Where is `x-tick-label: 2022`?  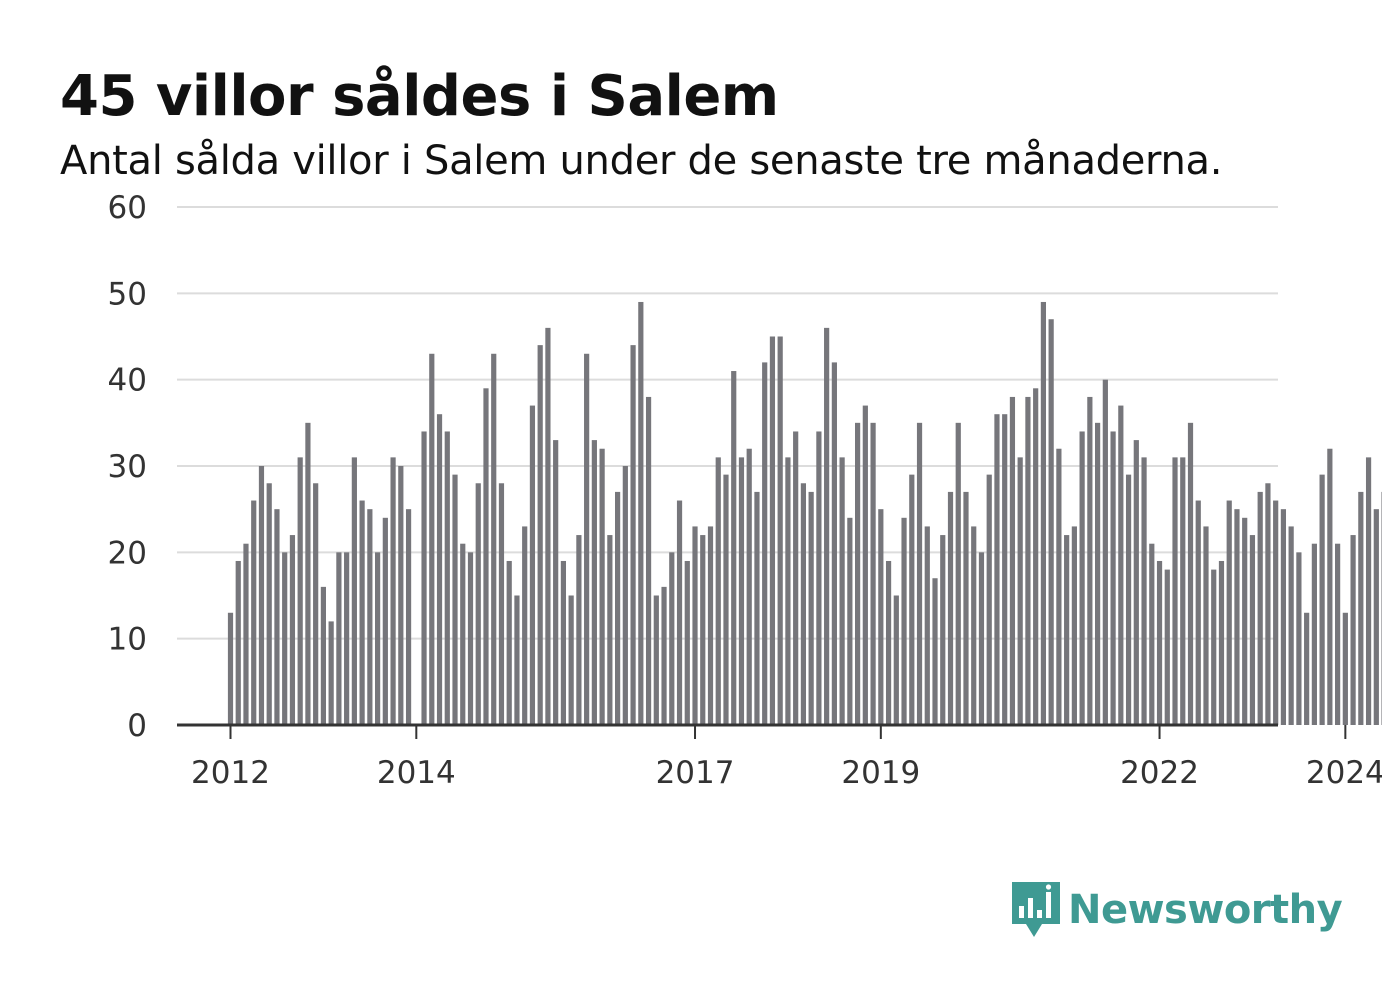
x-tick-label: 2022 is located at coordinates (1159, 773).